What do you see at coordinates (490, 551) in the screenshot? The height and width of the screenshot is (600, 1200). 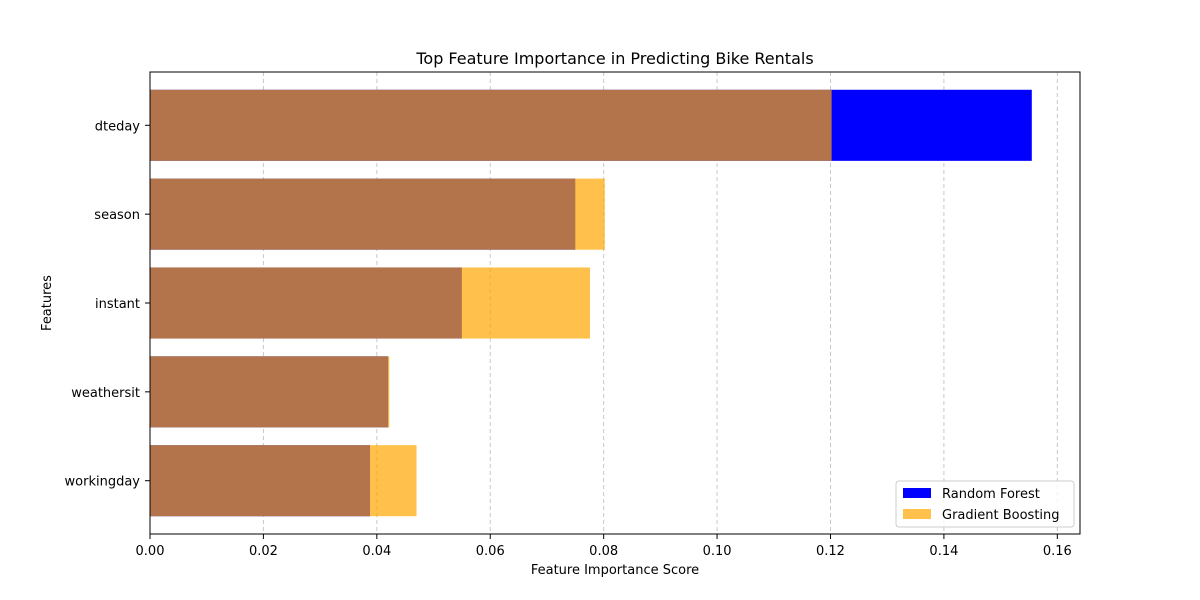 I see `x-tick-label: 0.06` at bounding box center [490, 551].